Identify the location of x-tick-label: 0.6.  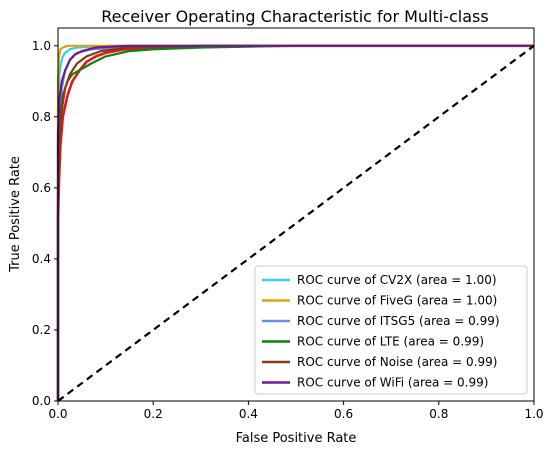
(343, 414).